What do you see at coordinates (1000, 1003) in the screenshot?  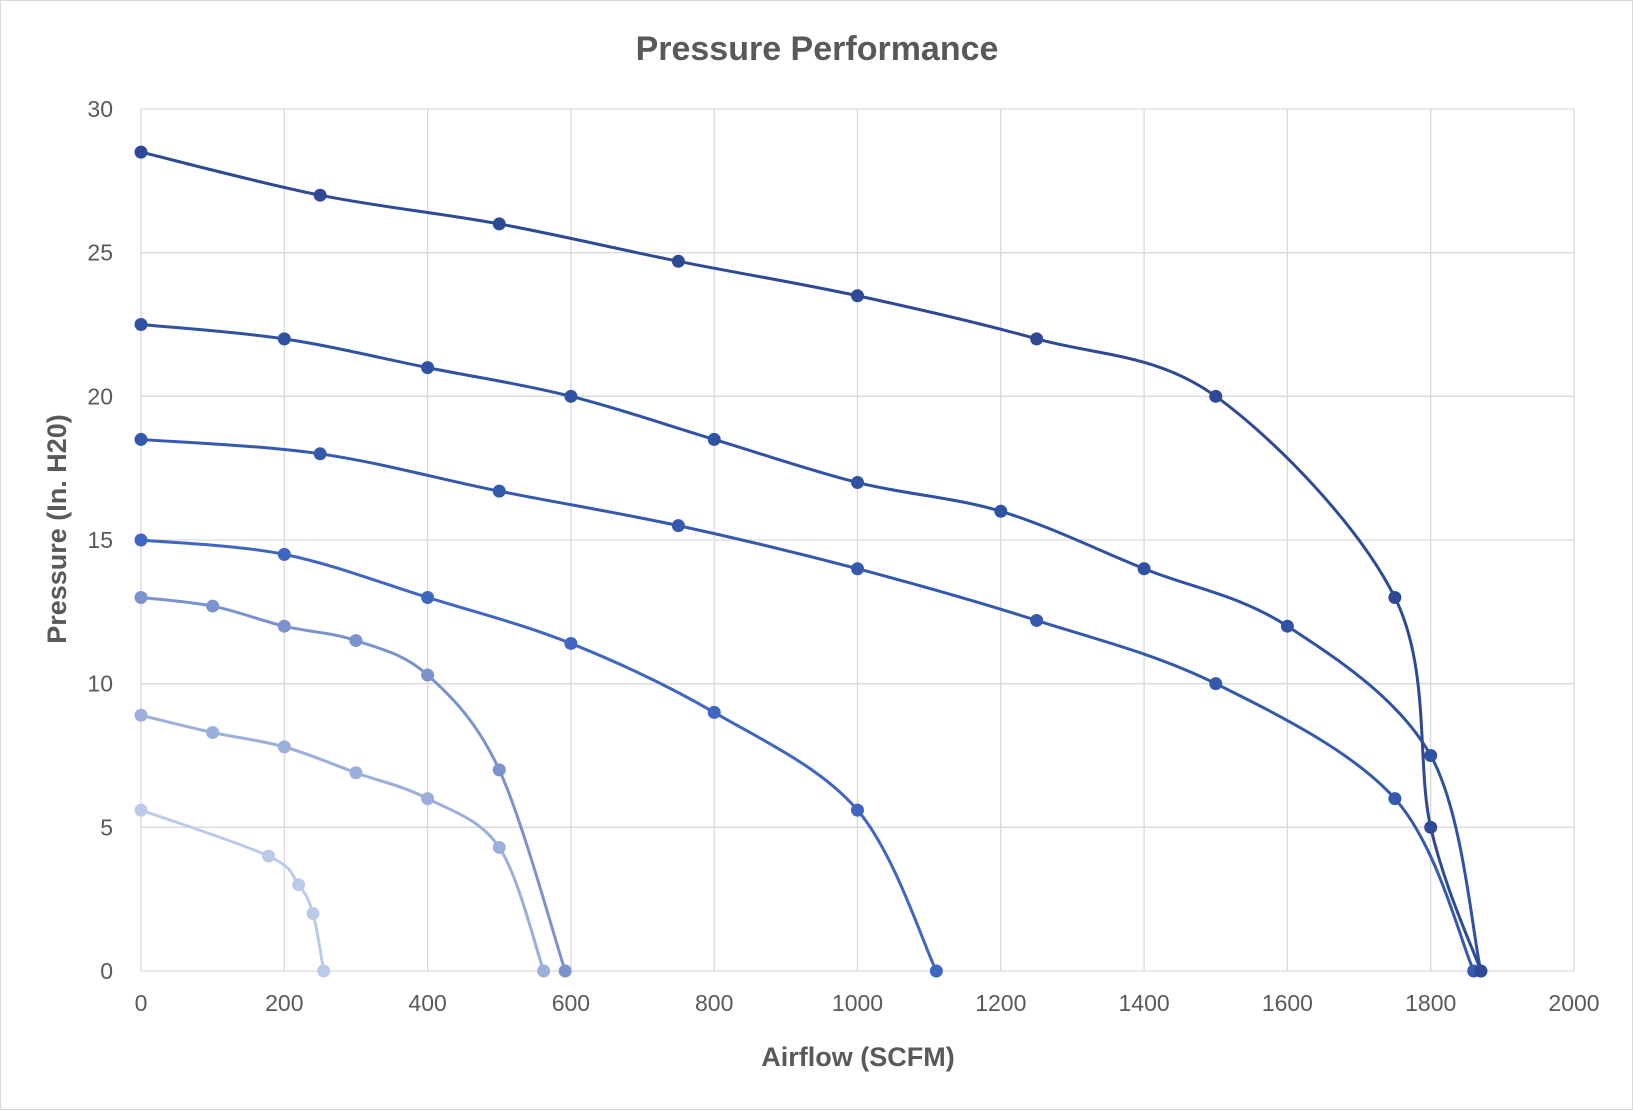 I see `x-tick-label: 1200` at bounding box center [1000, 1003].